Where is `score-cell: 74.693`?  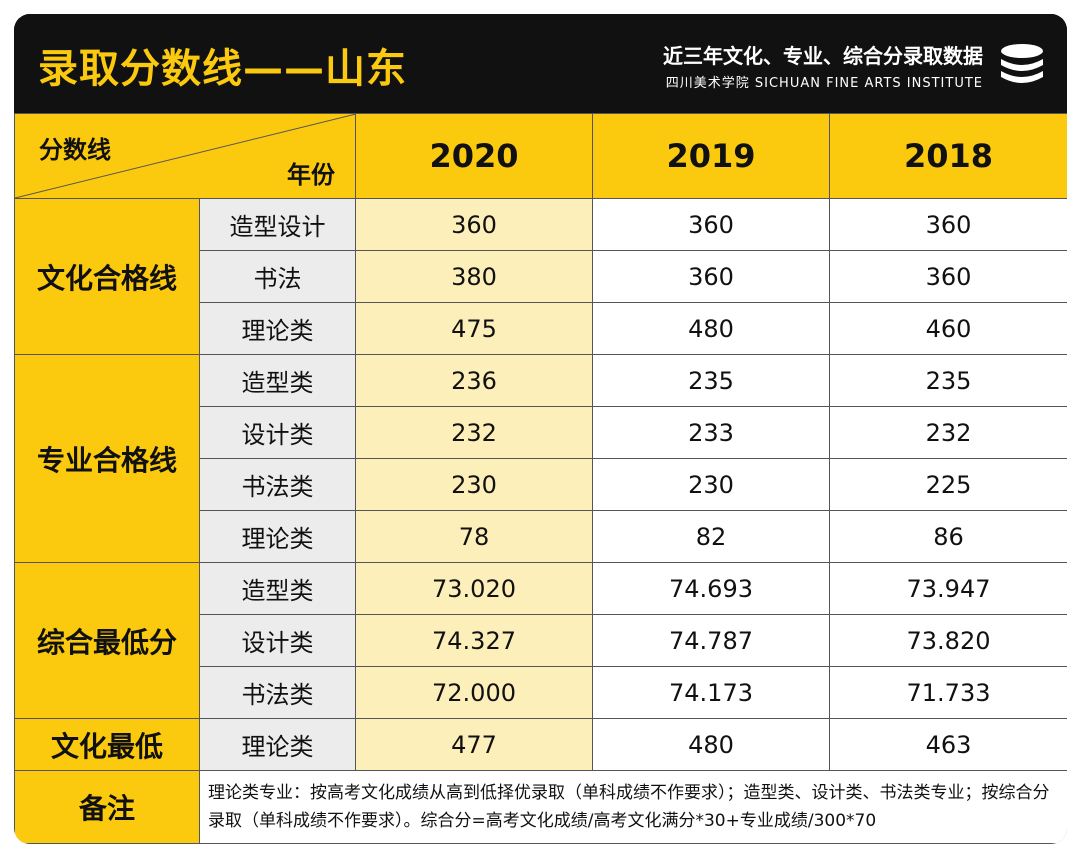
score-cell: 74.693 is located at coordinates (711, 588).